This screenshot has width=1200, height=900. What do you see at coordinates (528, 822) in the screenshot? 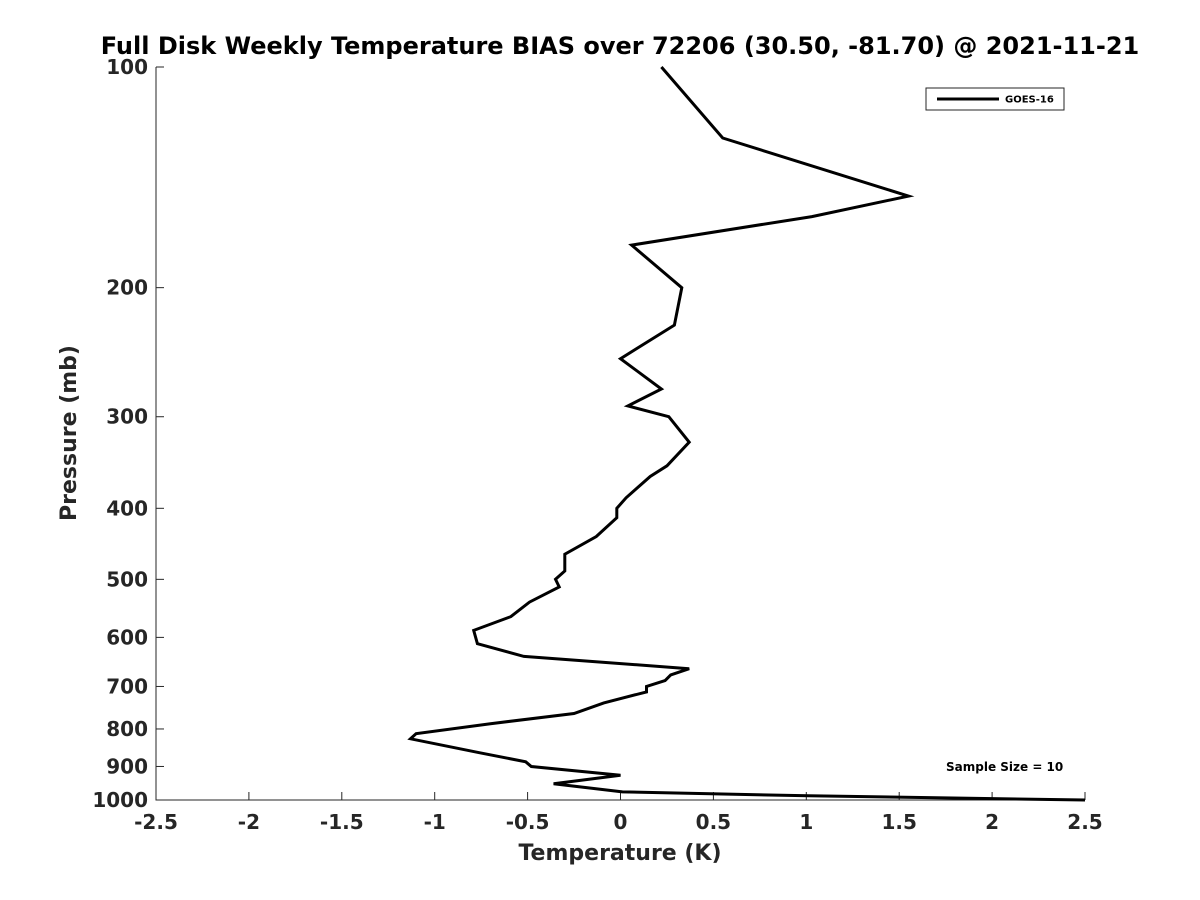
I see `x-tick-label: -0.5` at bounding box center [528, 822].